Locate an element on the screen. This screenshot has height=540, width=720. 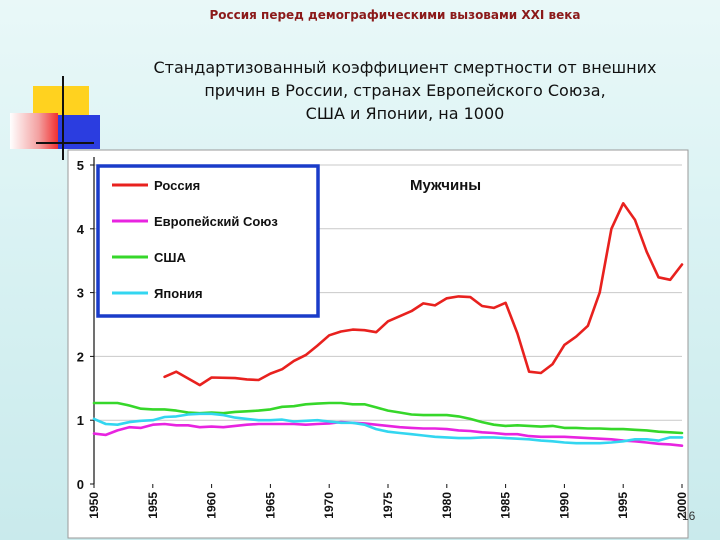
x-tick-label: 1955 is located at coordinates (153, 505).